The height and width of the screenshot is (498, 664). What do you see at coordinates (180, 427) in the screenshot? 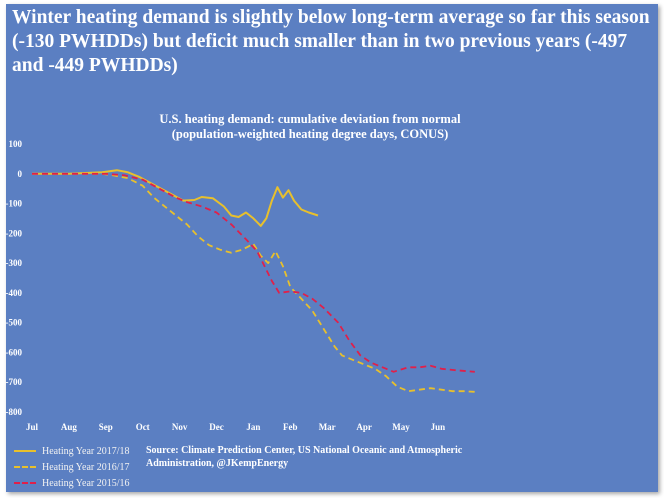
I see `x-tick-label: Nov` at bounding box center [180, 427].